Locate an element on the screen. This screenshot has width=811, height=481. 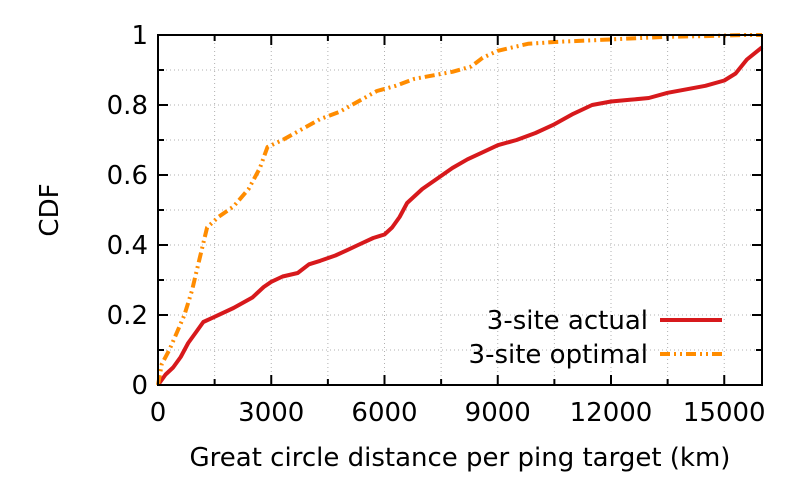
x-tick-label: 0 is located at coordinates (158, 413).